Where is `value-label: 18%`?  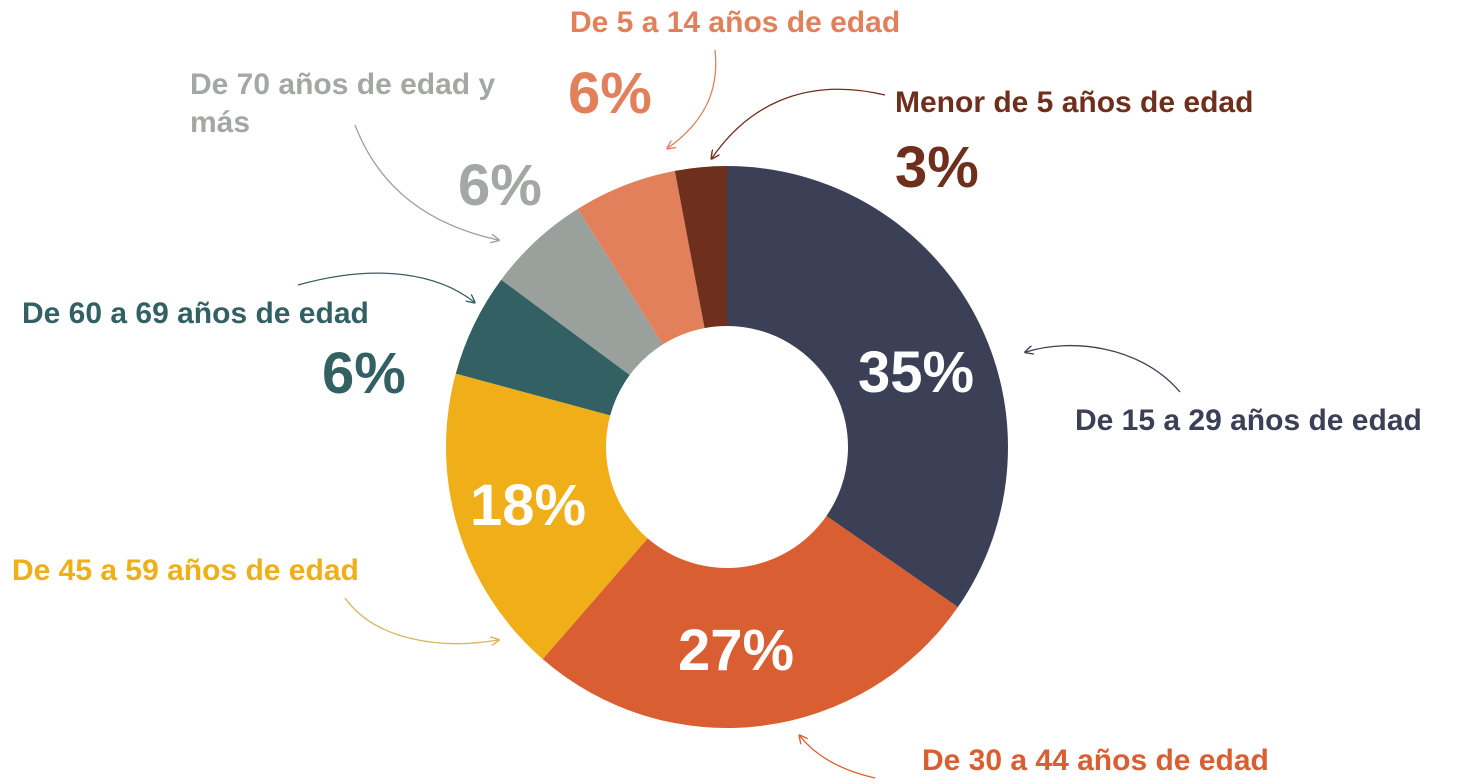
value-label: 18% is located at coordinates (528, 505).